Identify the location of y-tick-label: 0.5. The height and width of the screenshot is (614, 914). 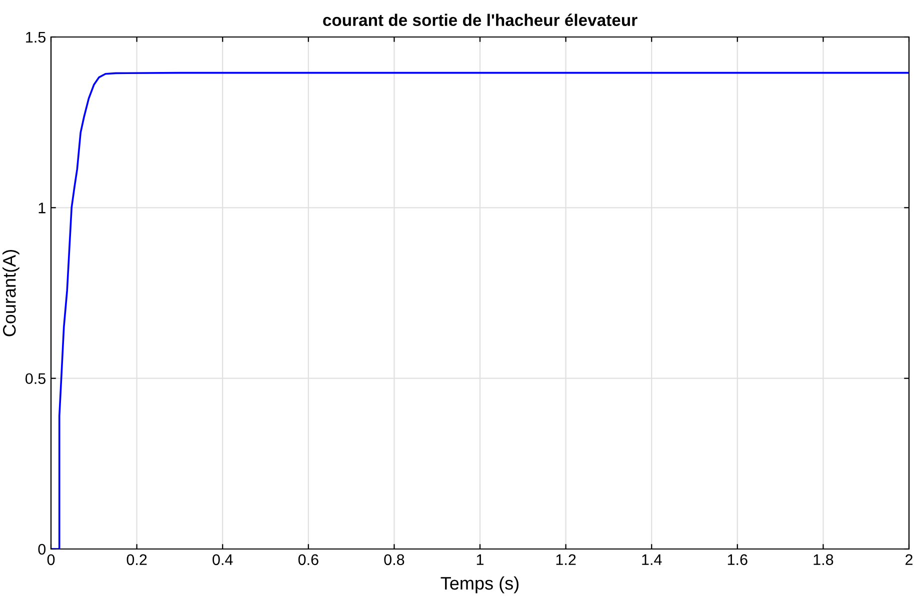
(36, 378).